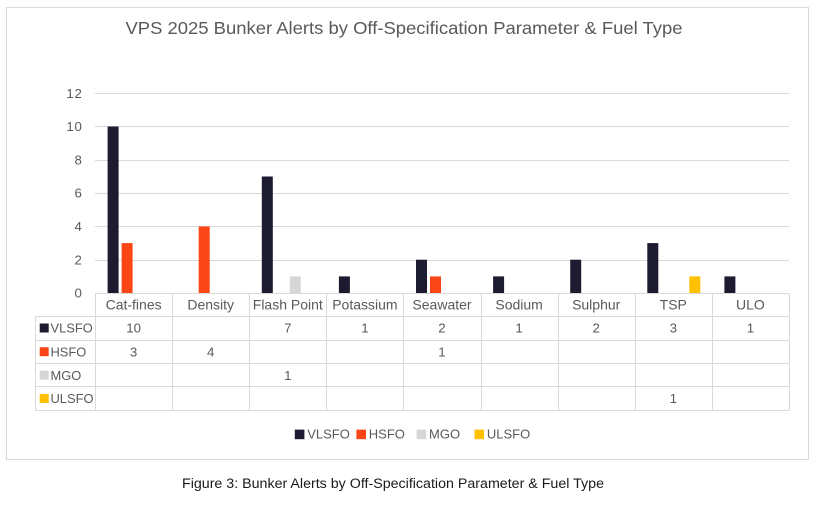 The height and width of the screenshot is (517, 815). Describe the element at coordinates (673, 305) in the screenshot. I see `svg-text: TSP` at that location.